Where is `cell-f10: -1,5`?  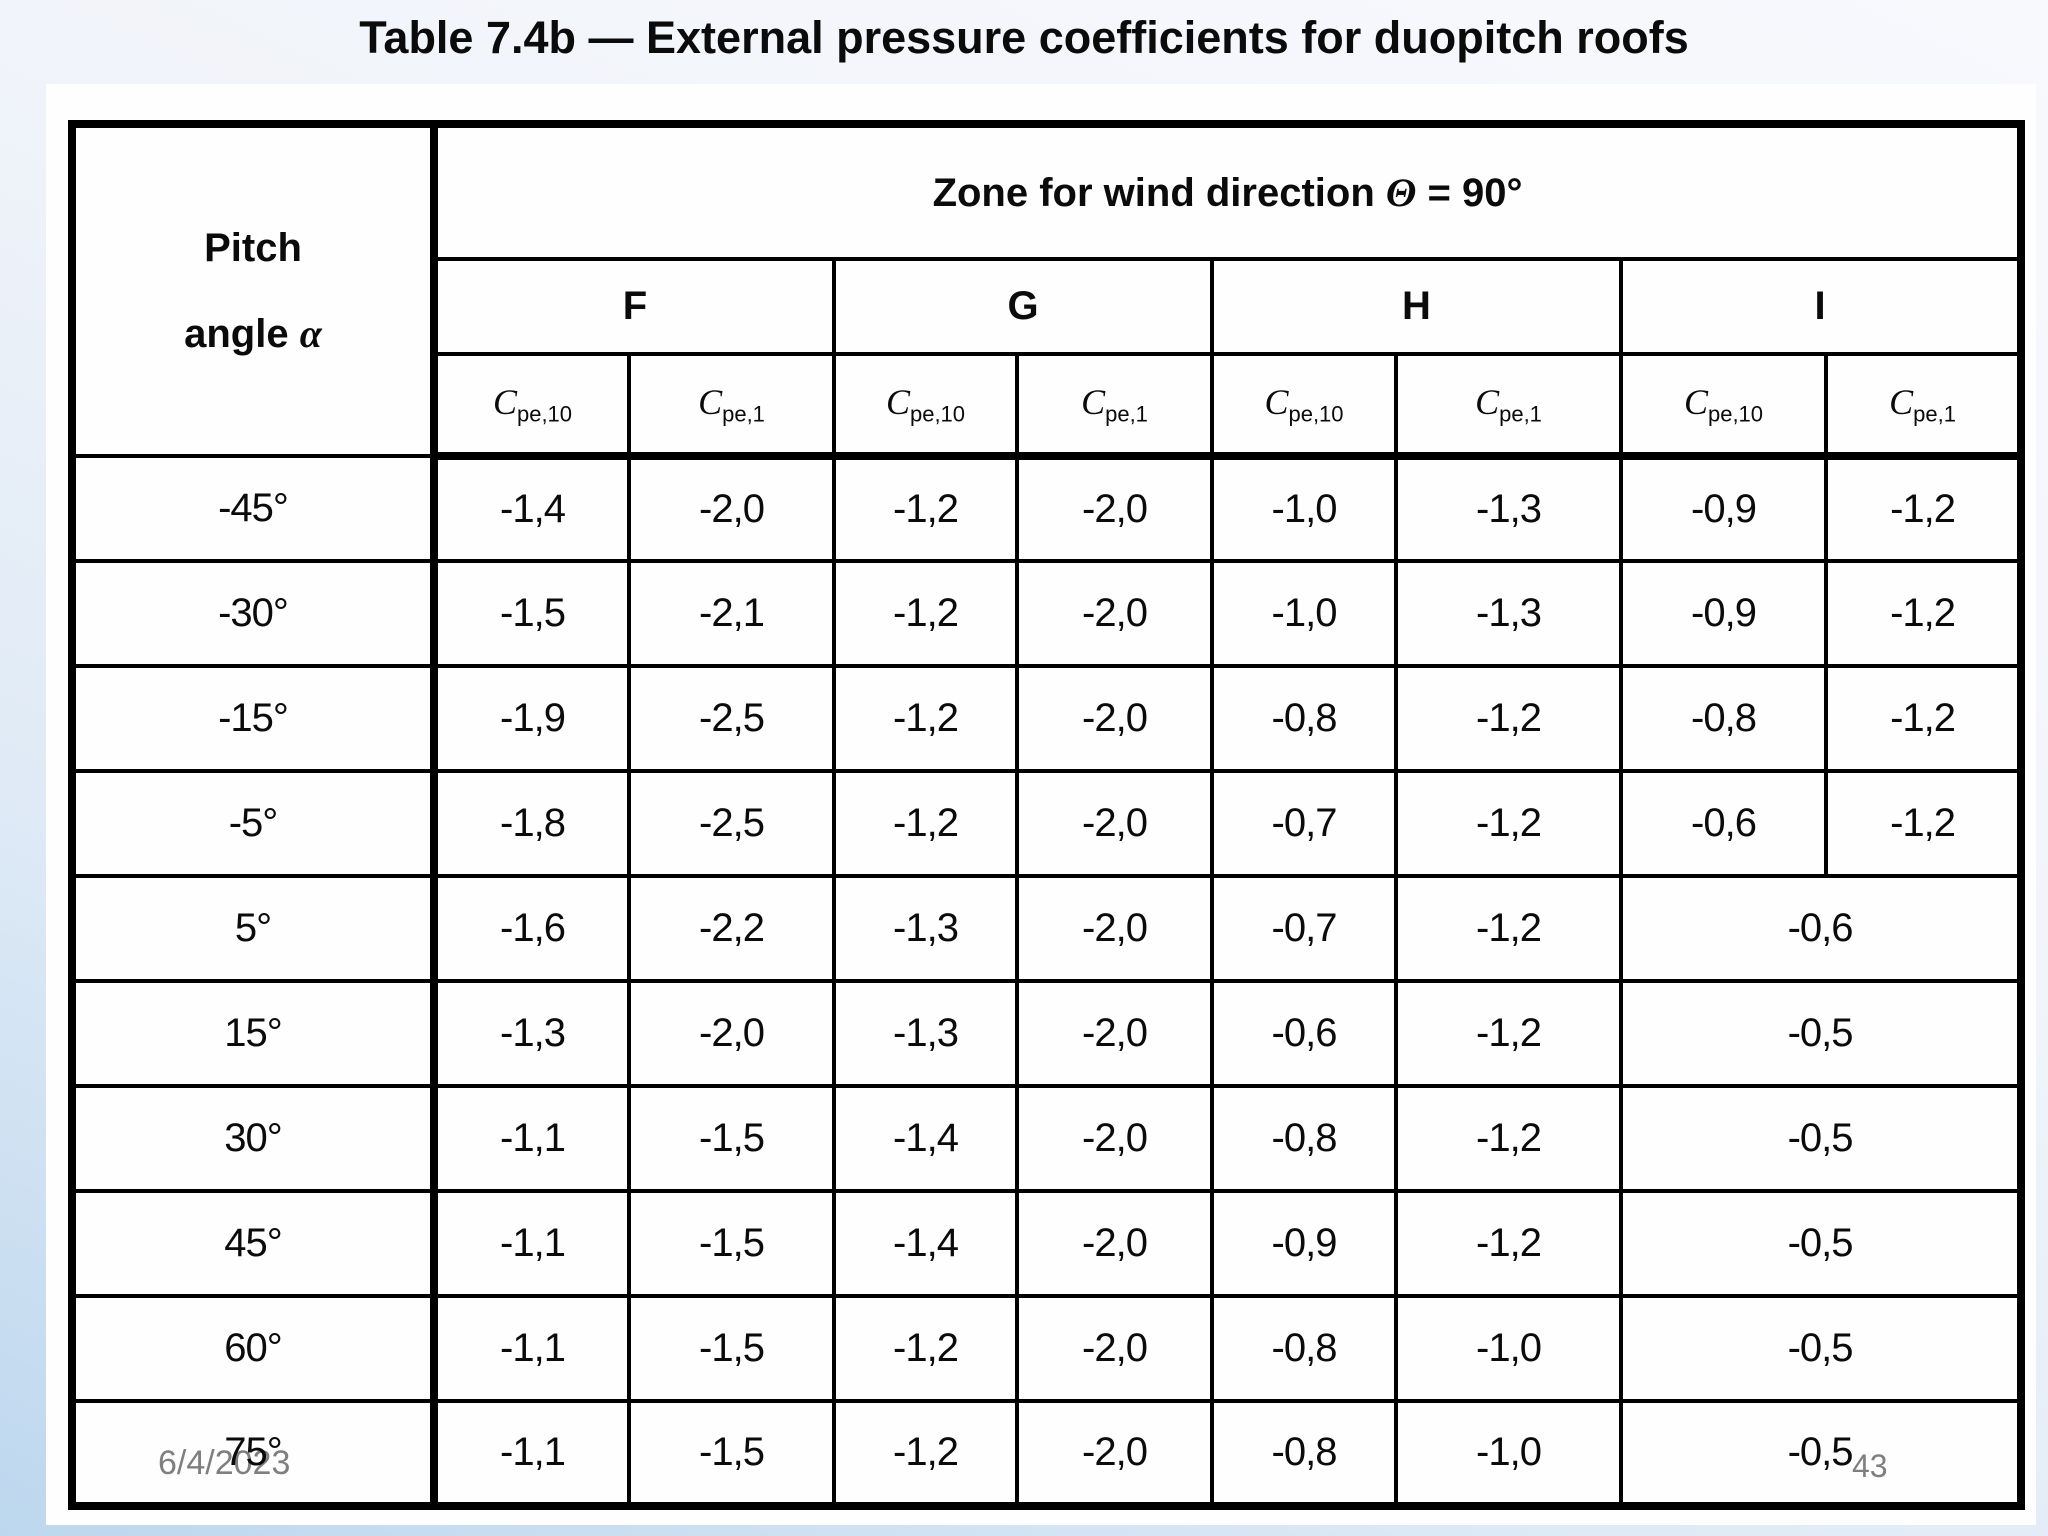
cell-f10: -1,5 is located at coordinates (531, 613).